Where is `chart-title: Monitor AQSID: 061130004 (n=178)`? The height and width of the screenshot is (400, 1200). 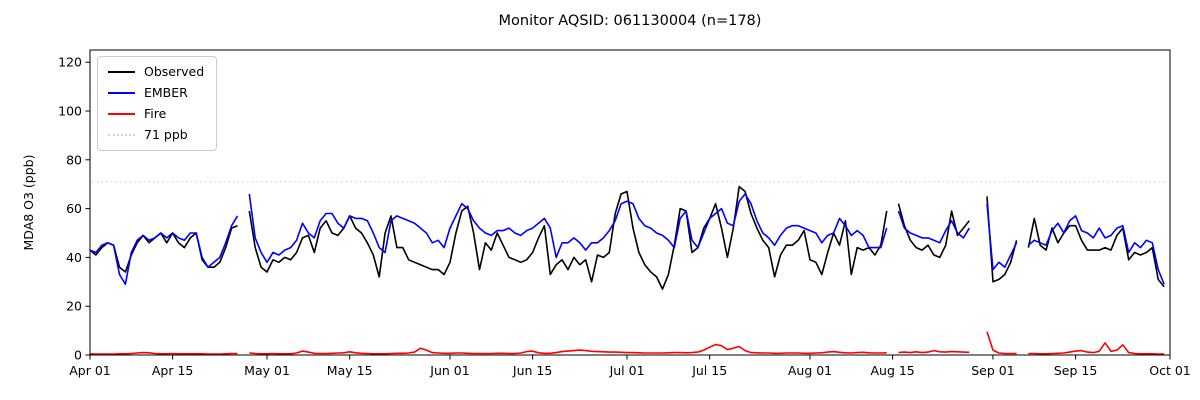 chart-title: Monitor AQSID: 061130004 (n=178) is located at coordinates (630, 21).